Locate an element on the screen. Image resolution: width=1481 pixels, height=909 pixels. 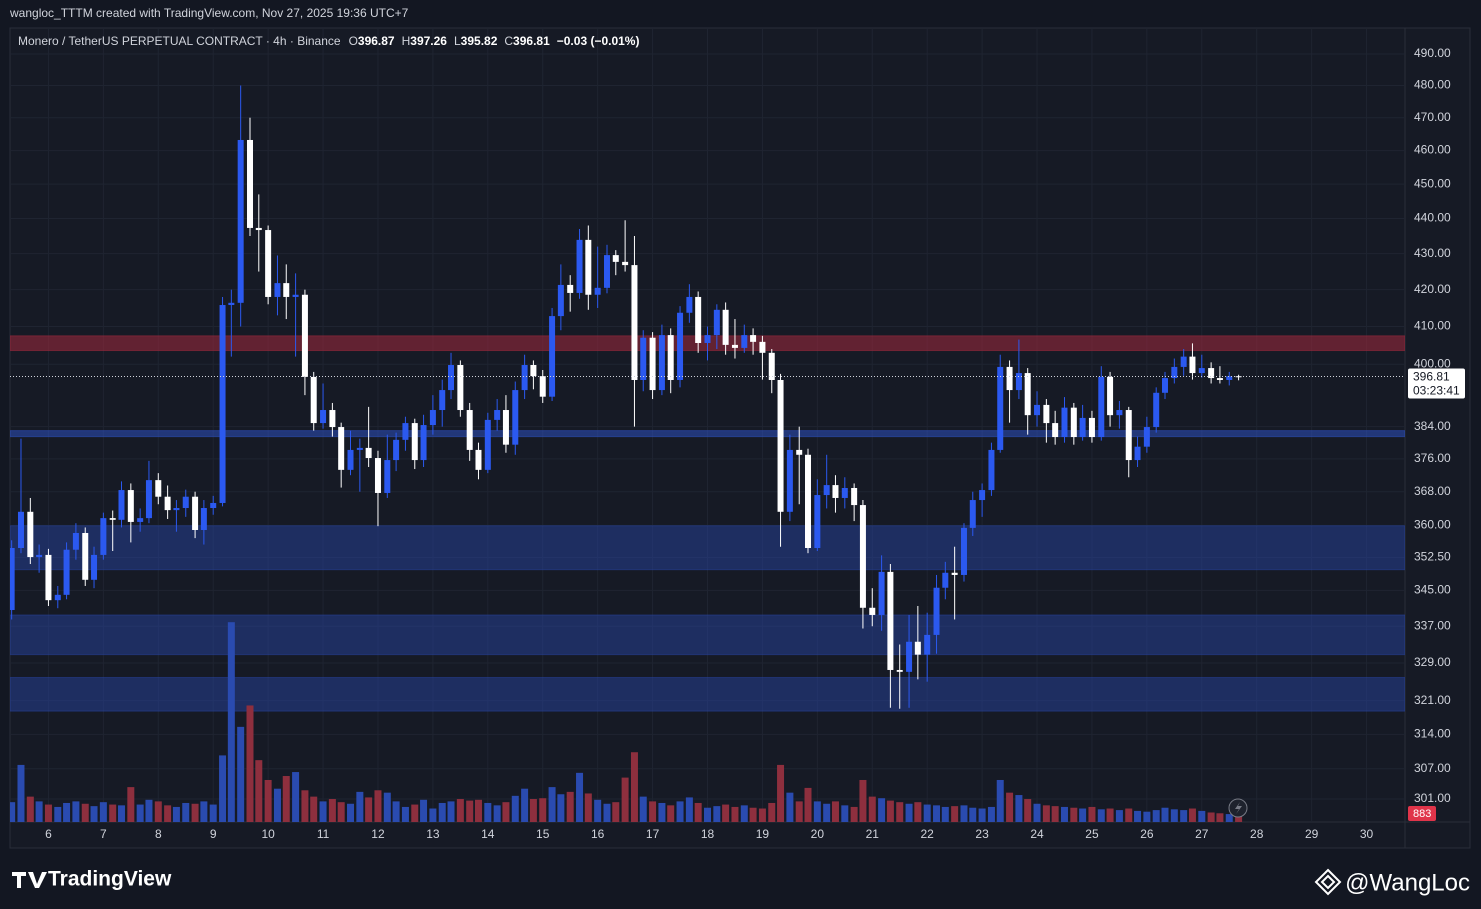
x-tick-label: 6 is located at coordinates (48, 834).